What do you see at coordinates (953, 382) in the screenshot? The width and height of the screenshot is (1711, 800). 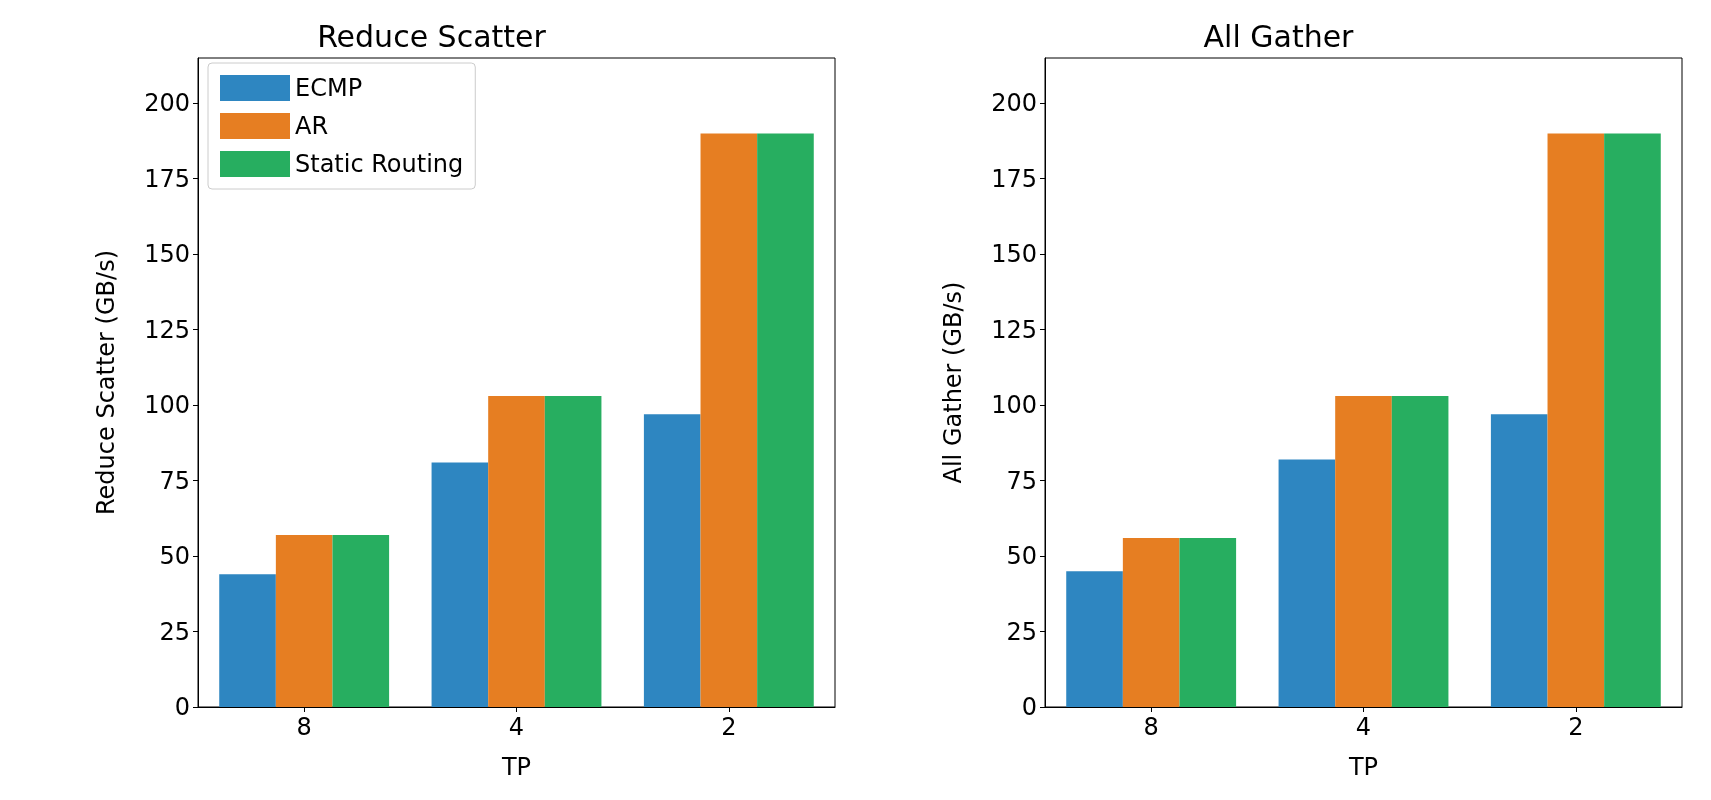 I see `y-axis-title: All Gather (GB/s)` at bounding box center [953, 382].